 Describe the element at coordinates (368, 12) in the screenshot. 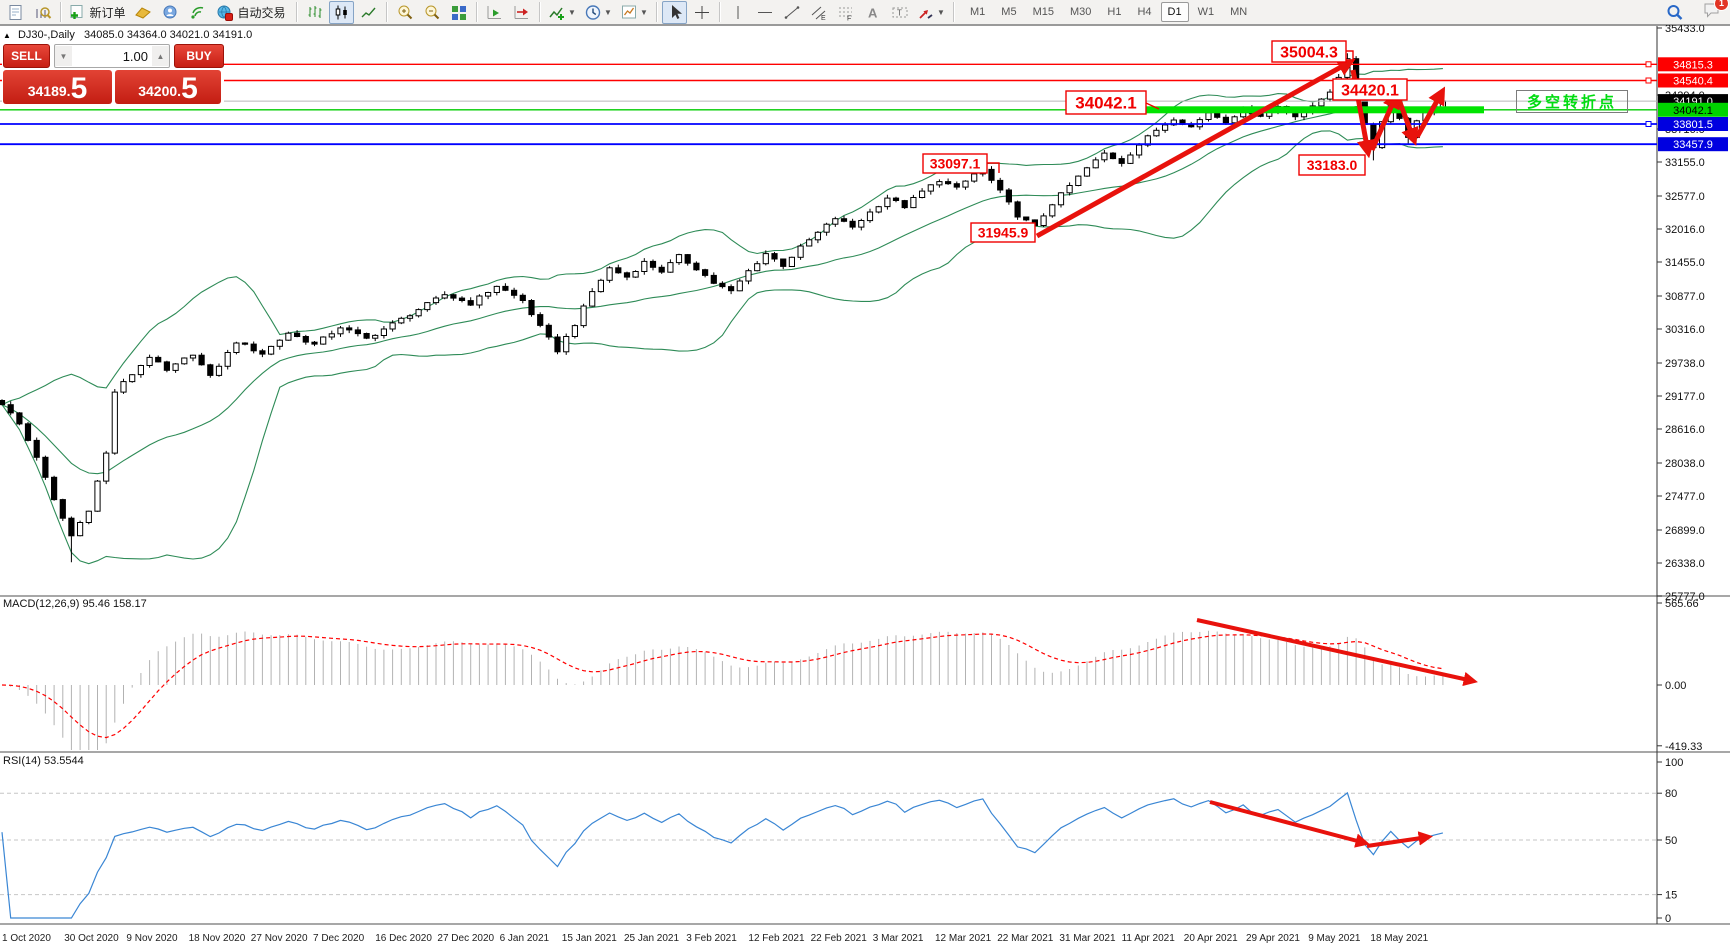

I see `line-chart-icon-button` at that location.